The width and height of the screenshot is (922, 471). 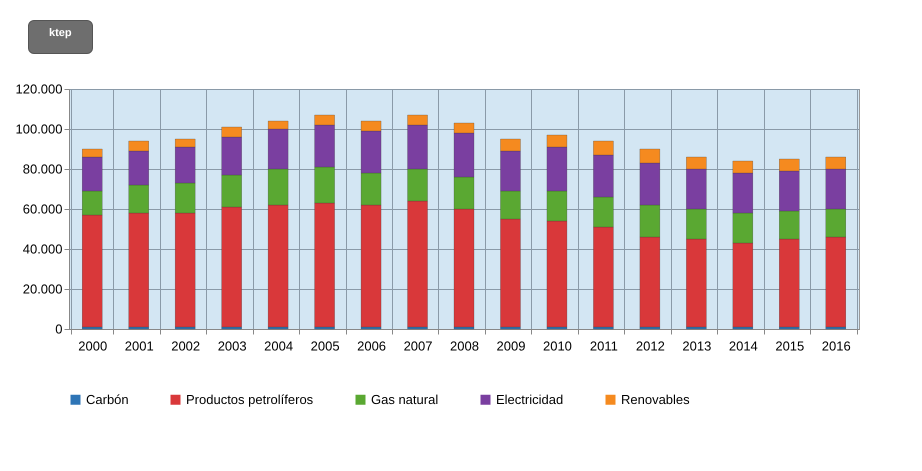 I want to click on x-tick-label: 2003, so click(x=232, y=346).